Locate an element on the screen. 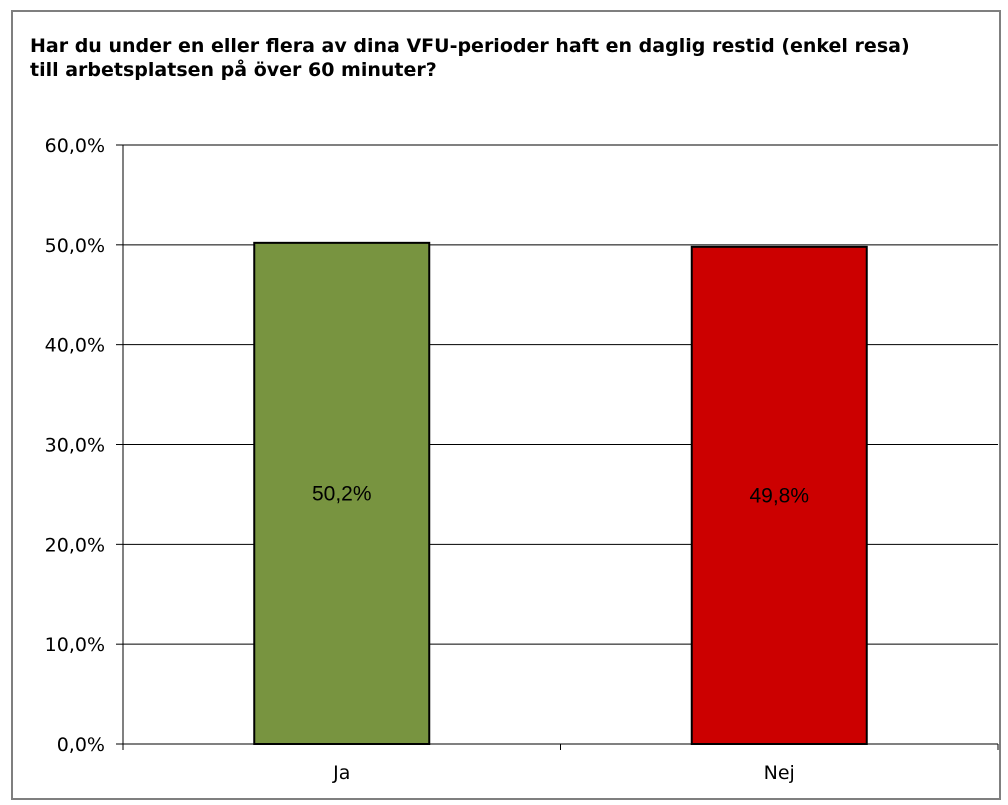  data-label: 50,2% is located at coordinates (342, 493).